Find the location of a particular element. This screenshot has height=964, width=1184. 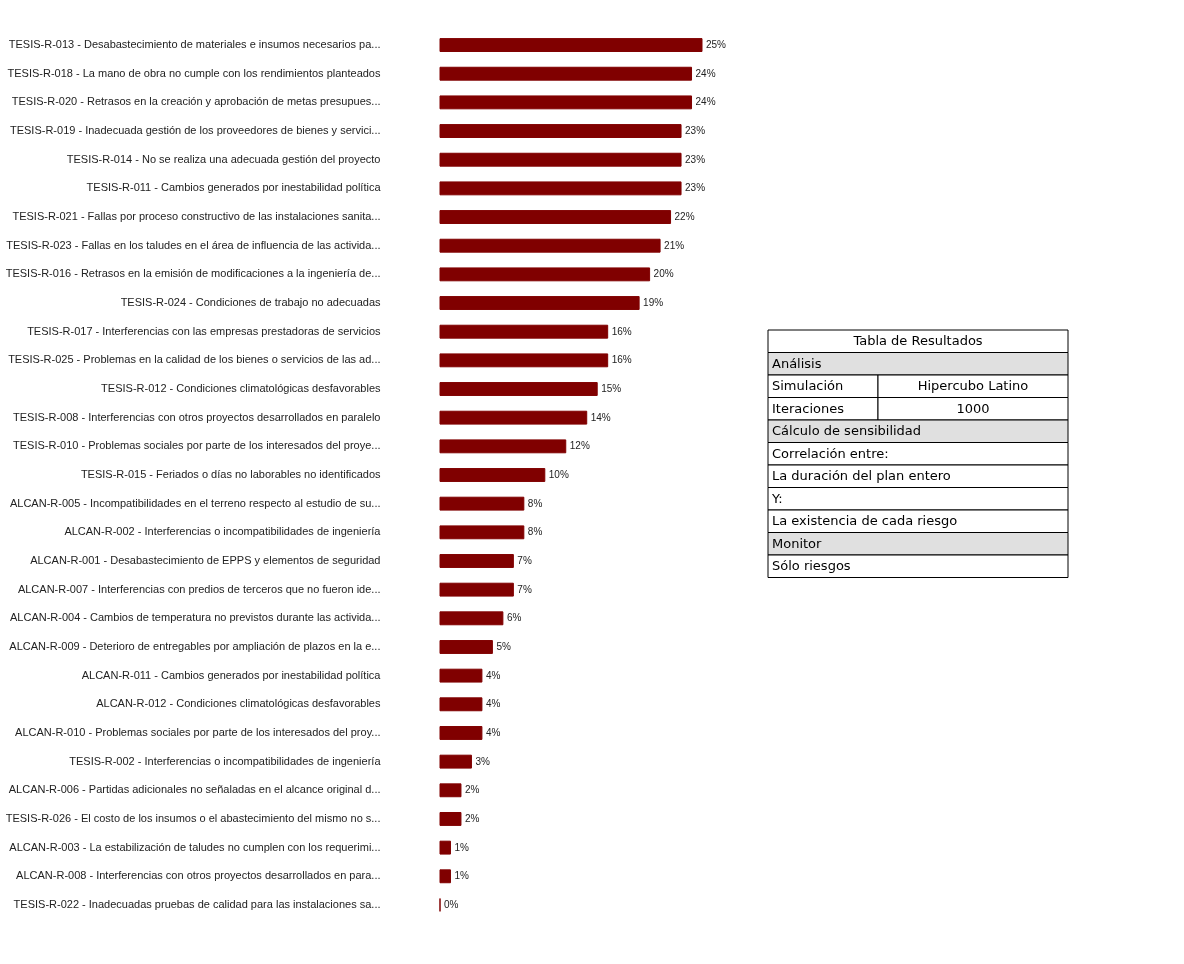

y-tick-label: TESIS-R-017 - Interferencias con las empresas prestadoras de servicios is located at coordinates (204, 330).